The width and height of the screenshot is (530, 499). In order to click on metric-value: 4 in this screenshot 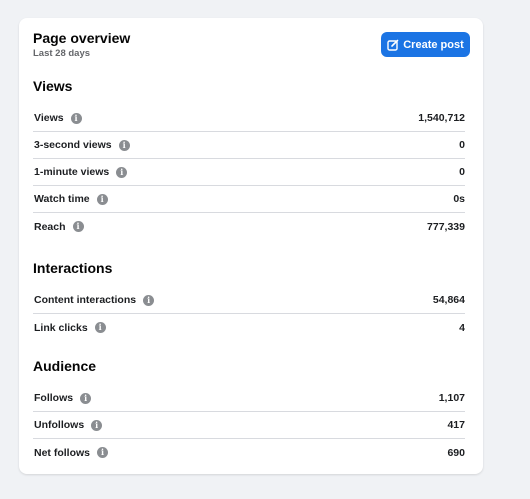, I will do `click(462, 327)`.